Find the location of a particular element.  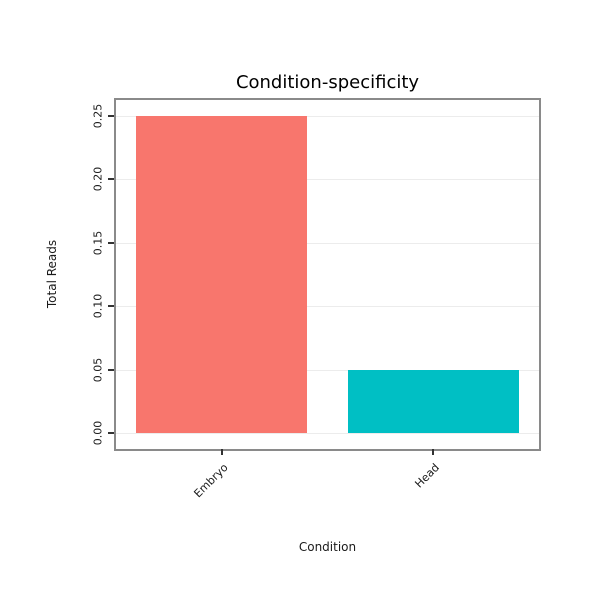

y-tick-mark-0.25 is located at coordinates (111, 115).